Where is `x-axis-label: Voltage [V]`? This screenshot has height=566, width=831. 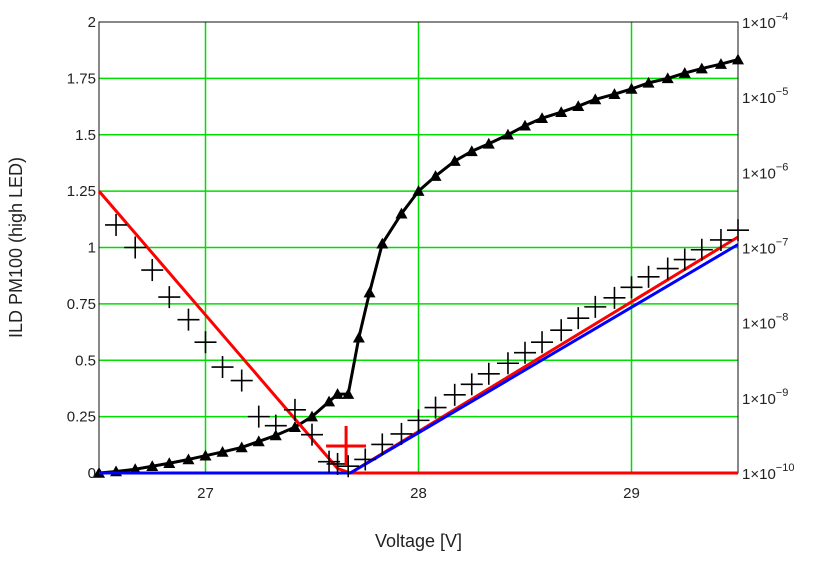 x-axis-label: Voltage [V] is located at coordinates (418, 541).